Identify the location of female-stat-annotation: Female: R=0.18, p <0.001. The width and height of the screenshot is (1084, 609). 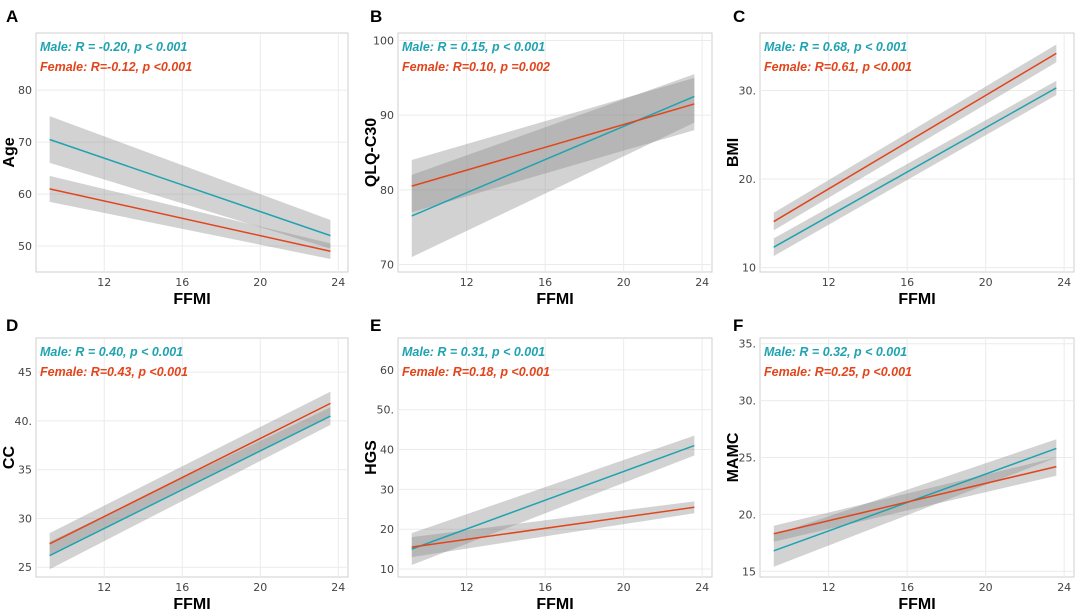
(476, 372).